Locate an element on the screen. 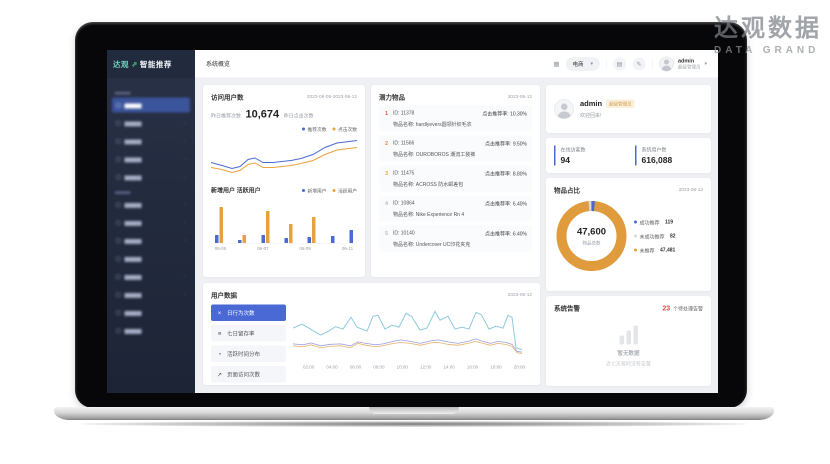  apps-grid-icon: ▦ is located at coordinates (556, 63).